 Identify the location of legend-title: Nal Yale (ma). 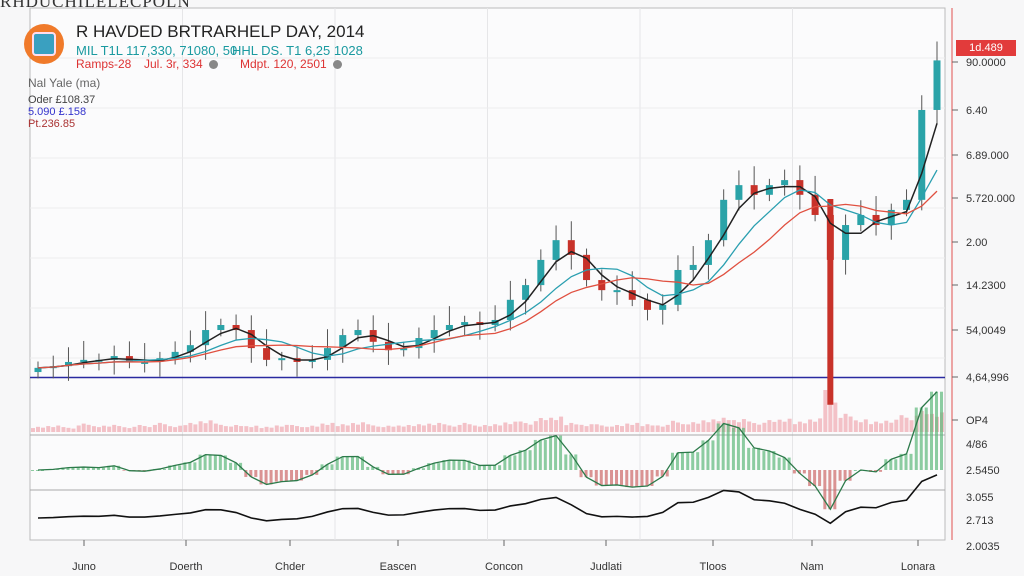
(64, 83).